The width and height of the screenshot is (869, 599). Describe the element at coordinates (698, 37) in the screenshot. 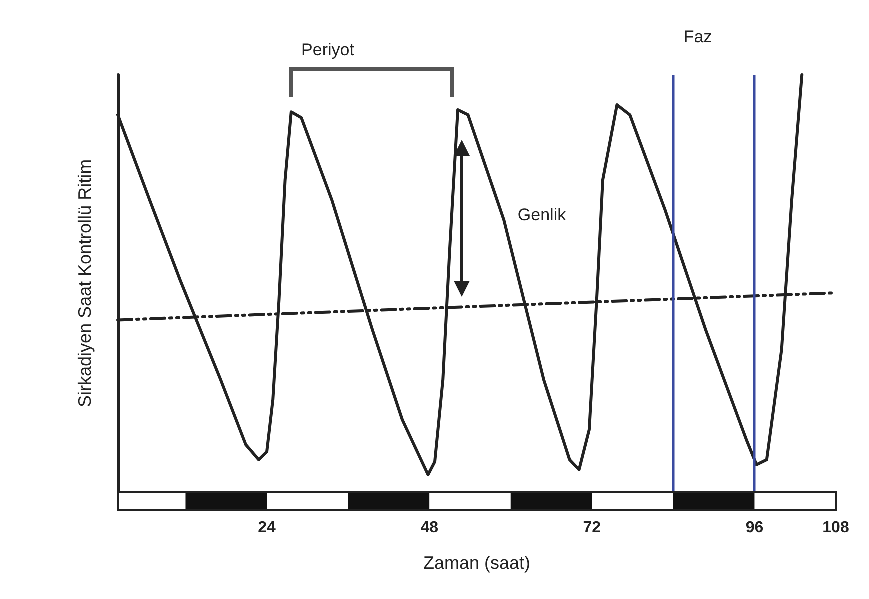

I see `text: Faz` at that location.